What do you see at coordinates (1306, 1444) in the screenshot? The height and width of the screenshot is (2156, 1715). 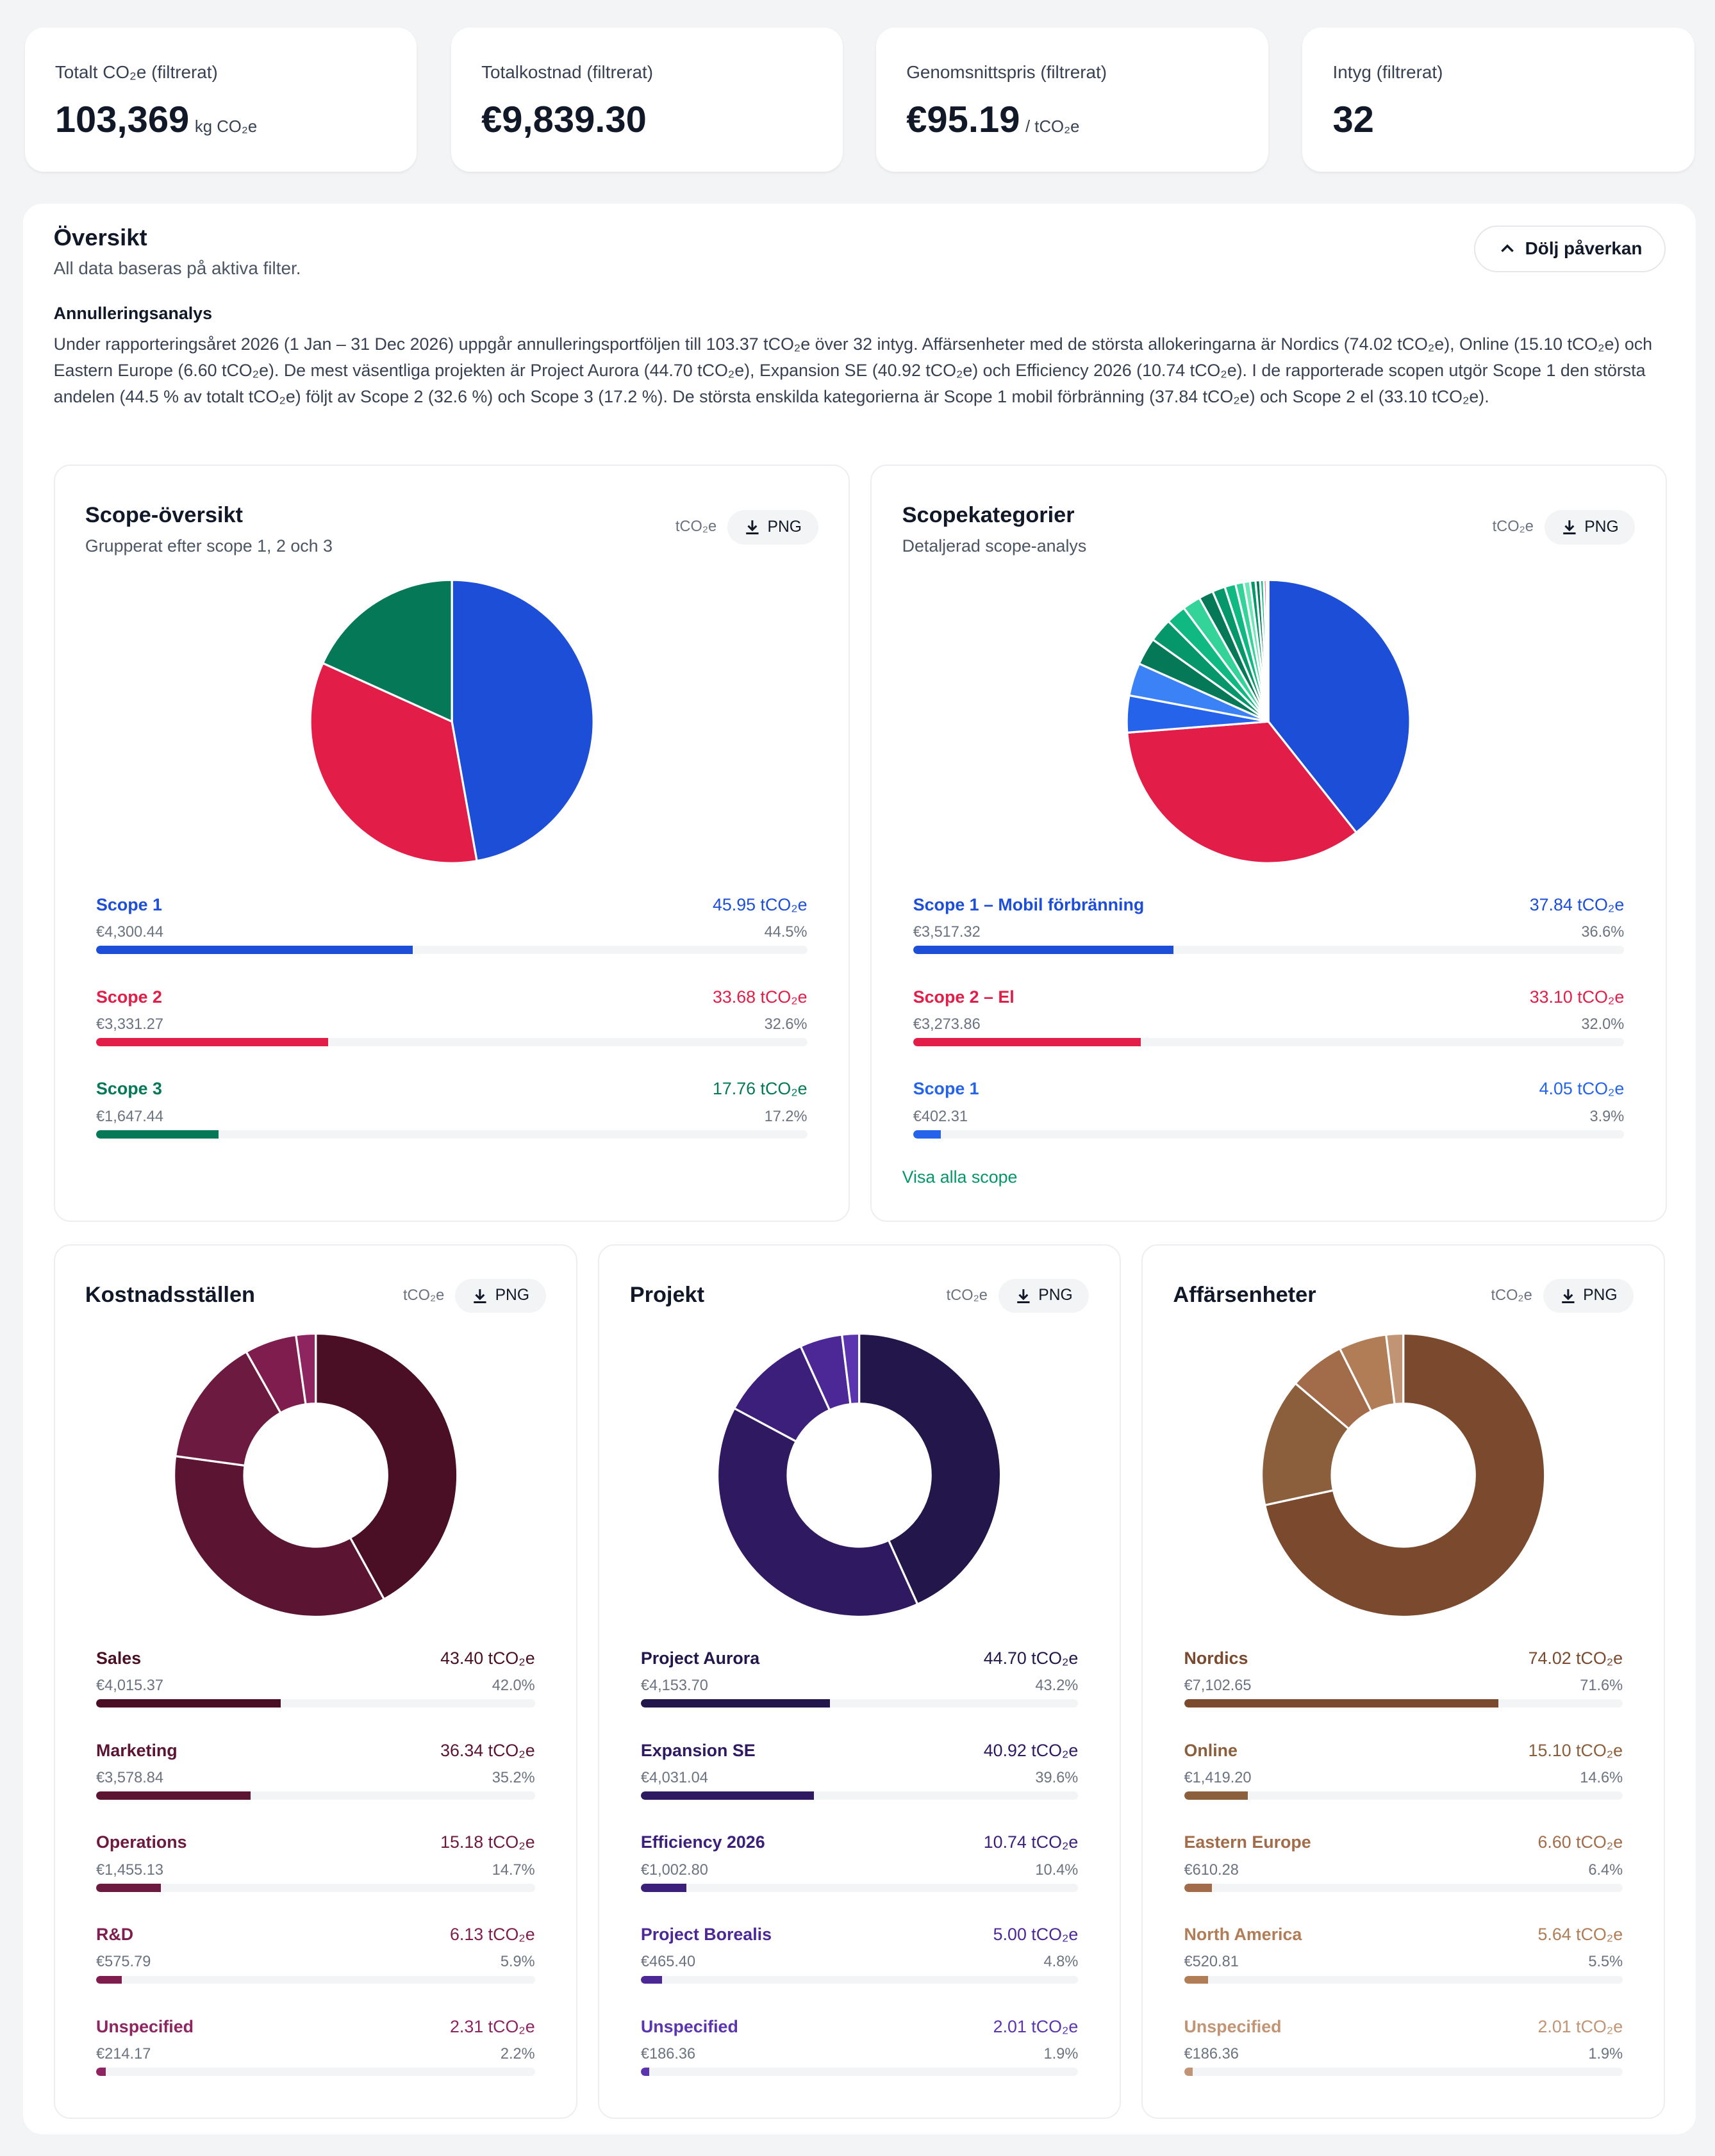 I see `slice-online` at bounding box center [1306, 1444].